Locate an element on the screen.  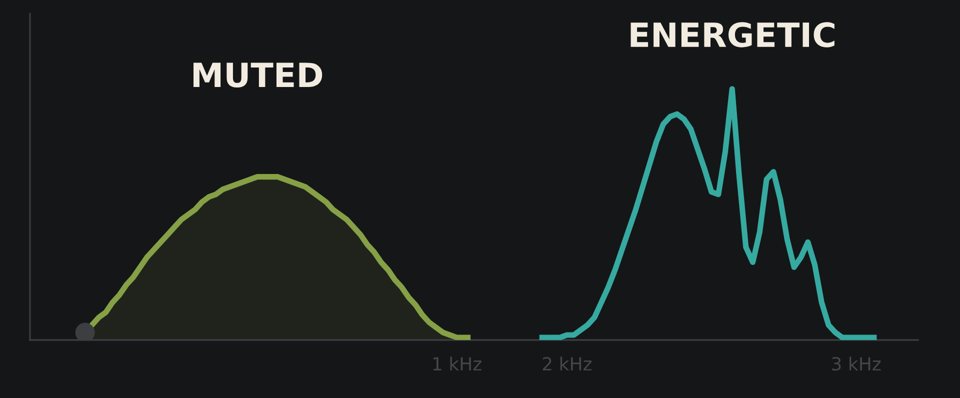
text: MUTED is located at coordinates (258, 75).